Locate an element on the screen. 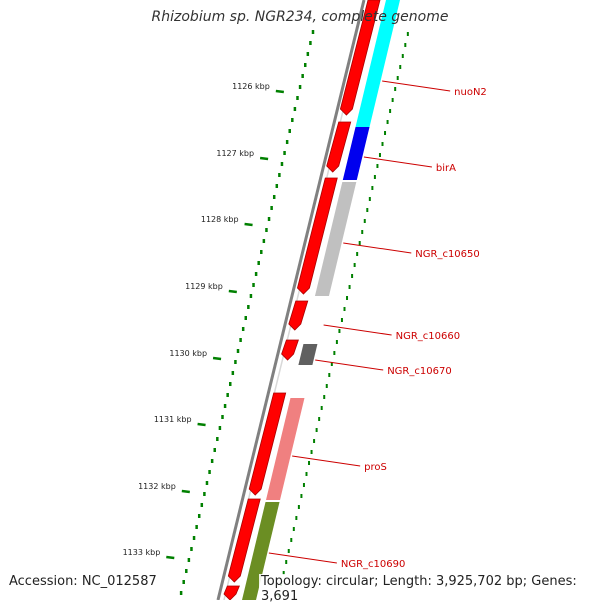  gene-label: NGR_c10670 is located at coordinates (419, 371).